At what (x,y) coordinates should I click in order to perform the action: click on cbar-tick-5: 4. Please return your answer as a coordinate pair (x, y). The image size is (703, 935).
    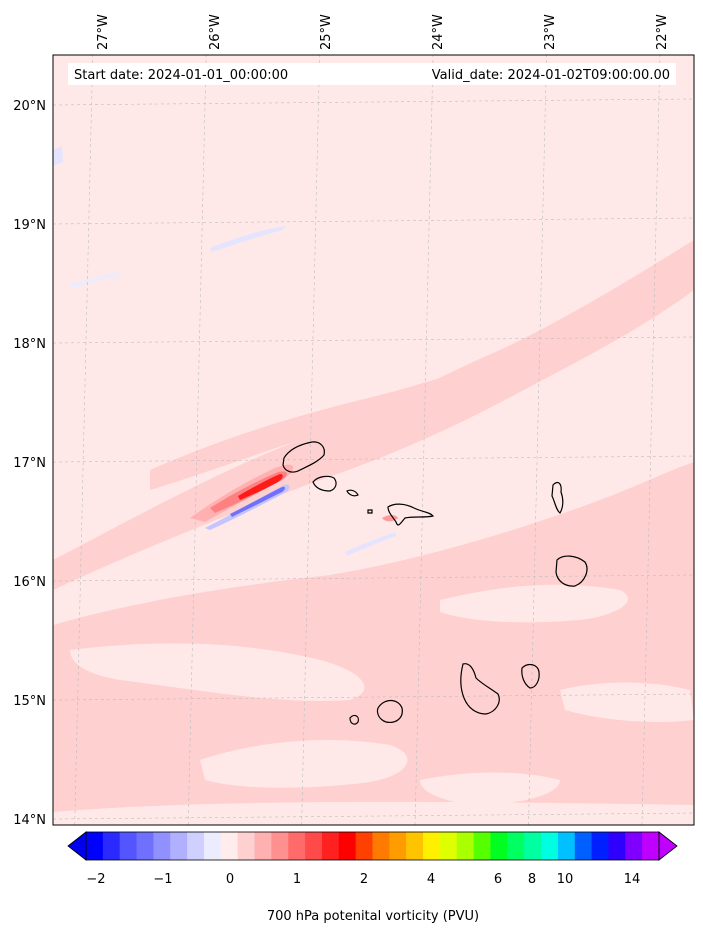
    Looking at the image, I should click on (431, 879).